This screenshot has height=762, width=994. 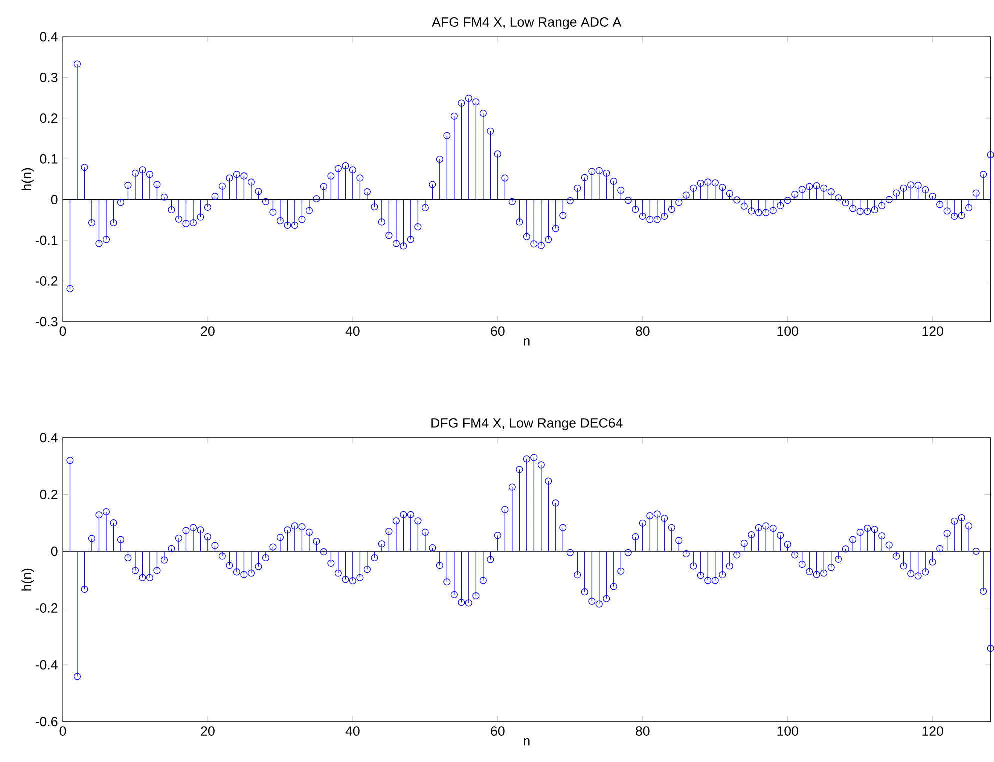 What do you see at coordinates (47, 322) in the screenshot?
I see `y-tick-label: -0.3` at bounding box center [47, 322].